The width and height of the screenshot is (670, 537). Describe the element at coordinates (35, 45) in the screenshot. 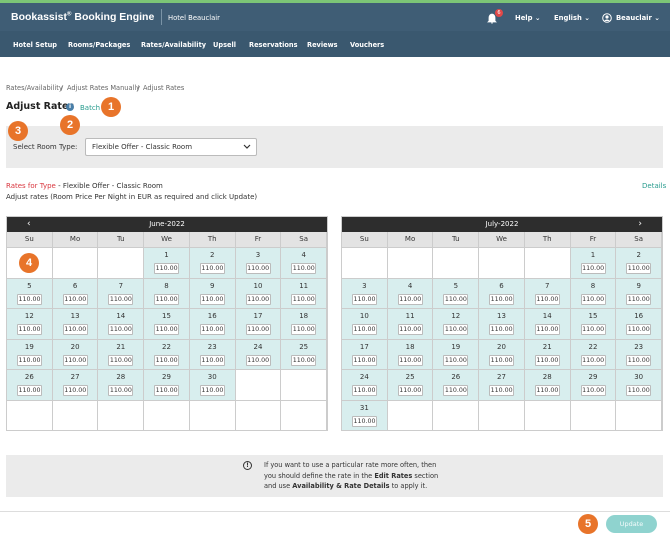

I see `nav-item: Hotel Setup` at that location.